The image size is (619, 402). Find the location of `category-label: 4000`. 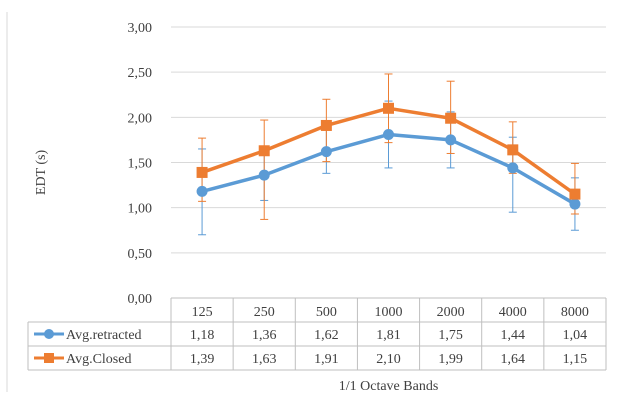

category-label: 4000 is located at coordinates (513, 312).